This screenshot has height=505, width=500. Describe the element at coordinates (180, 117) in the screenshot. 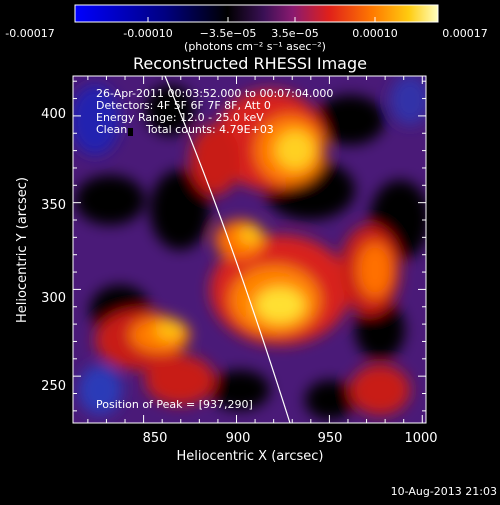

I see `annotation-energy-range: Energy Range: 12.0 - 25.0 keV` at that location.